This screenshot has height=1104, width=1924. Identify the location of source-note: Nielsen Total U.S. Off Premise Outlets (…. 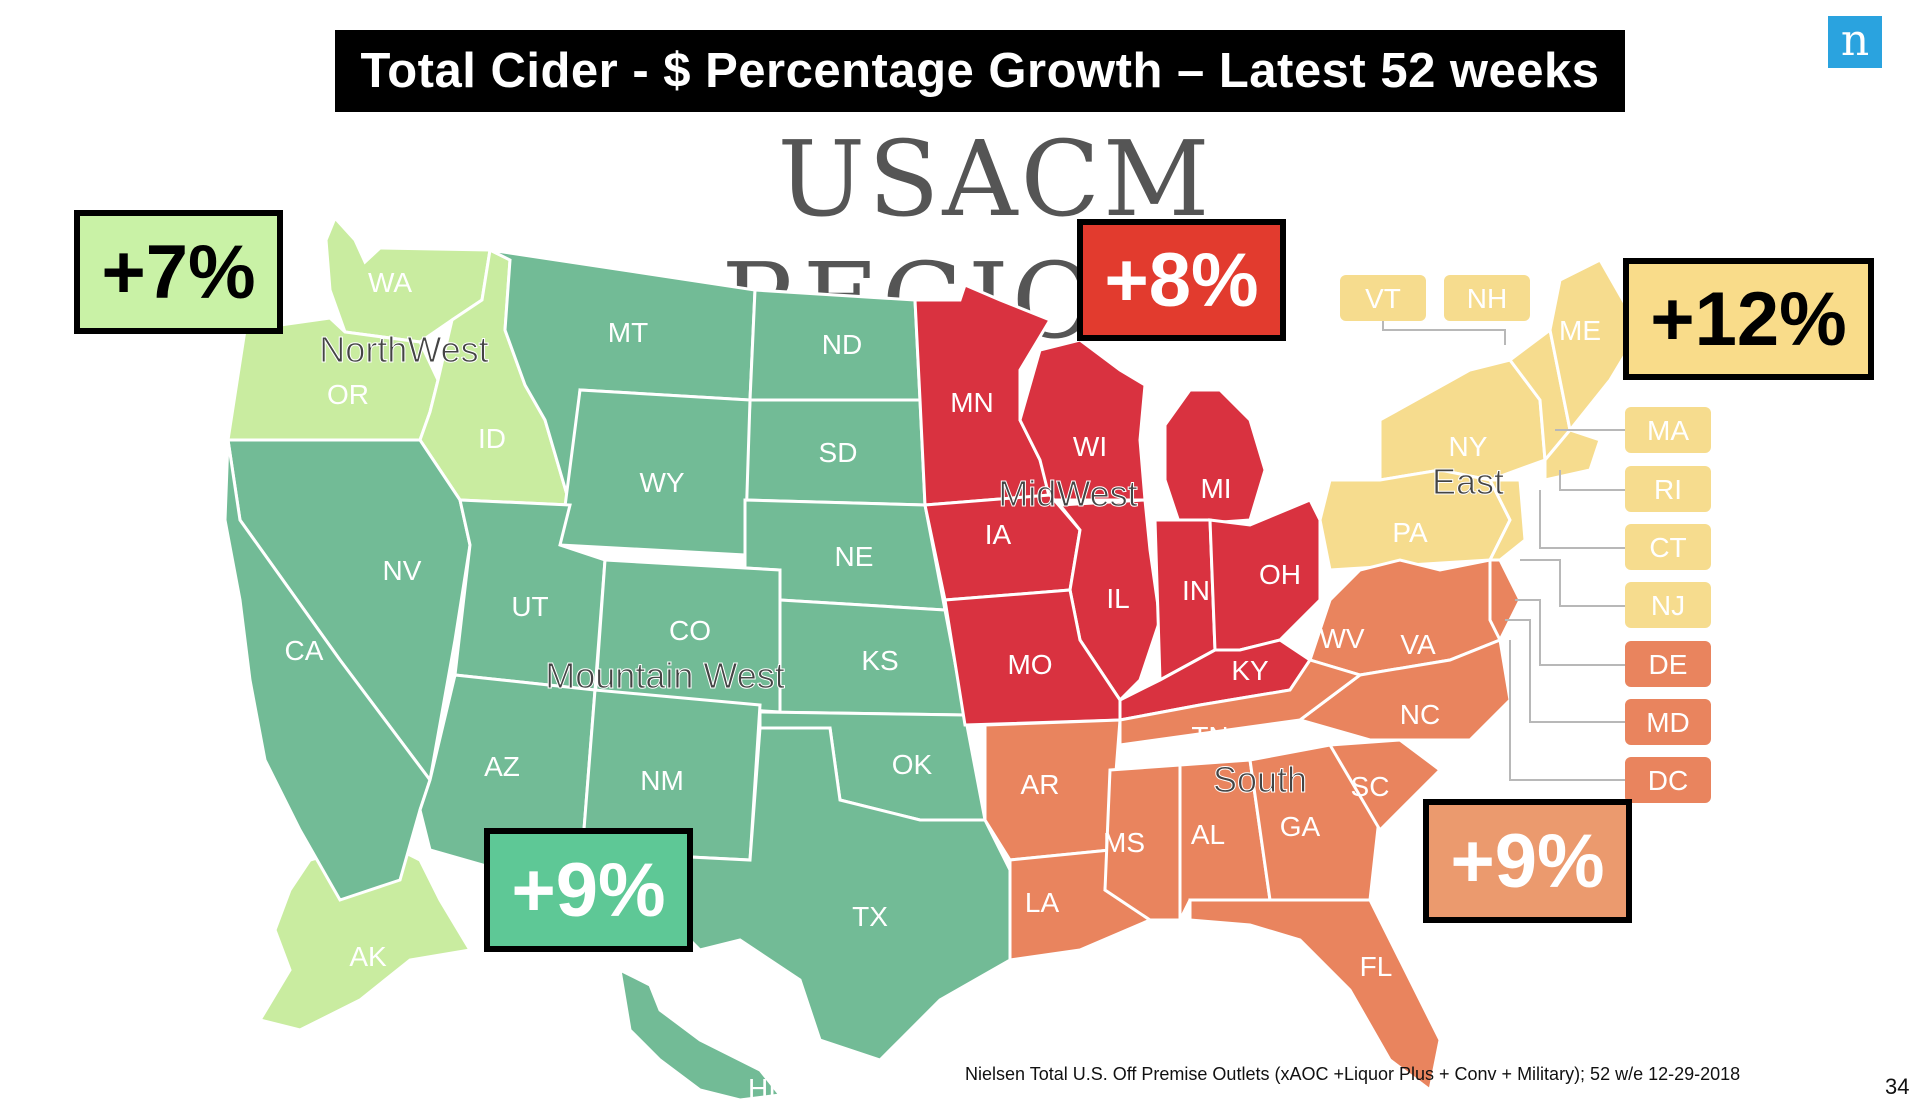
(1353, 1074).